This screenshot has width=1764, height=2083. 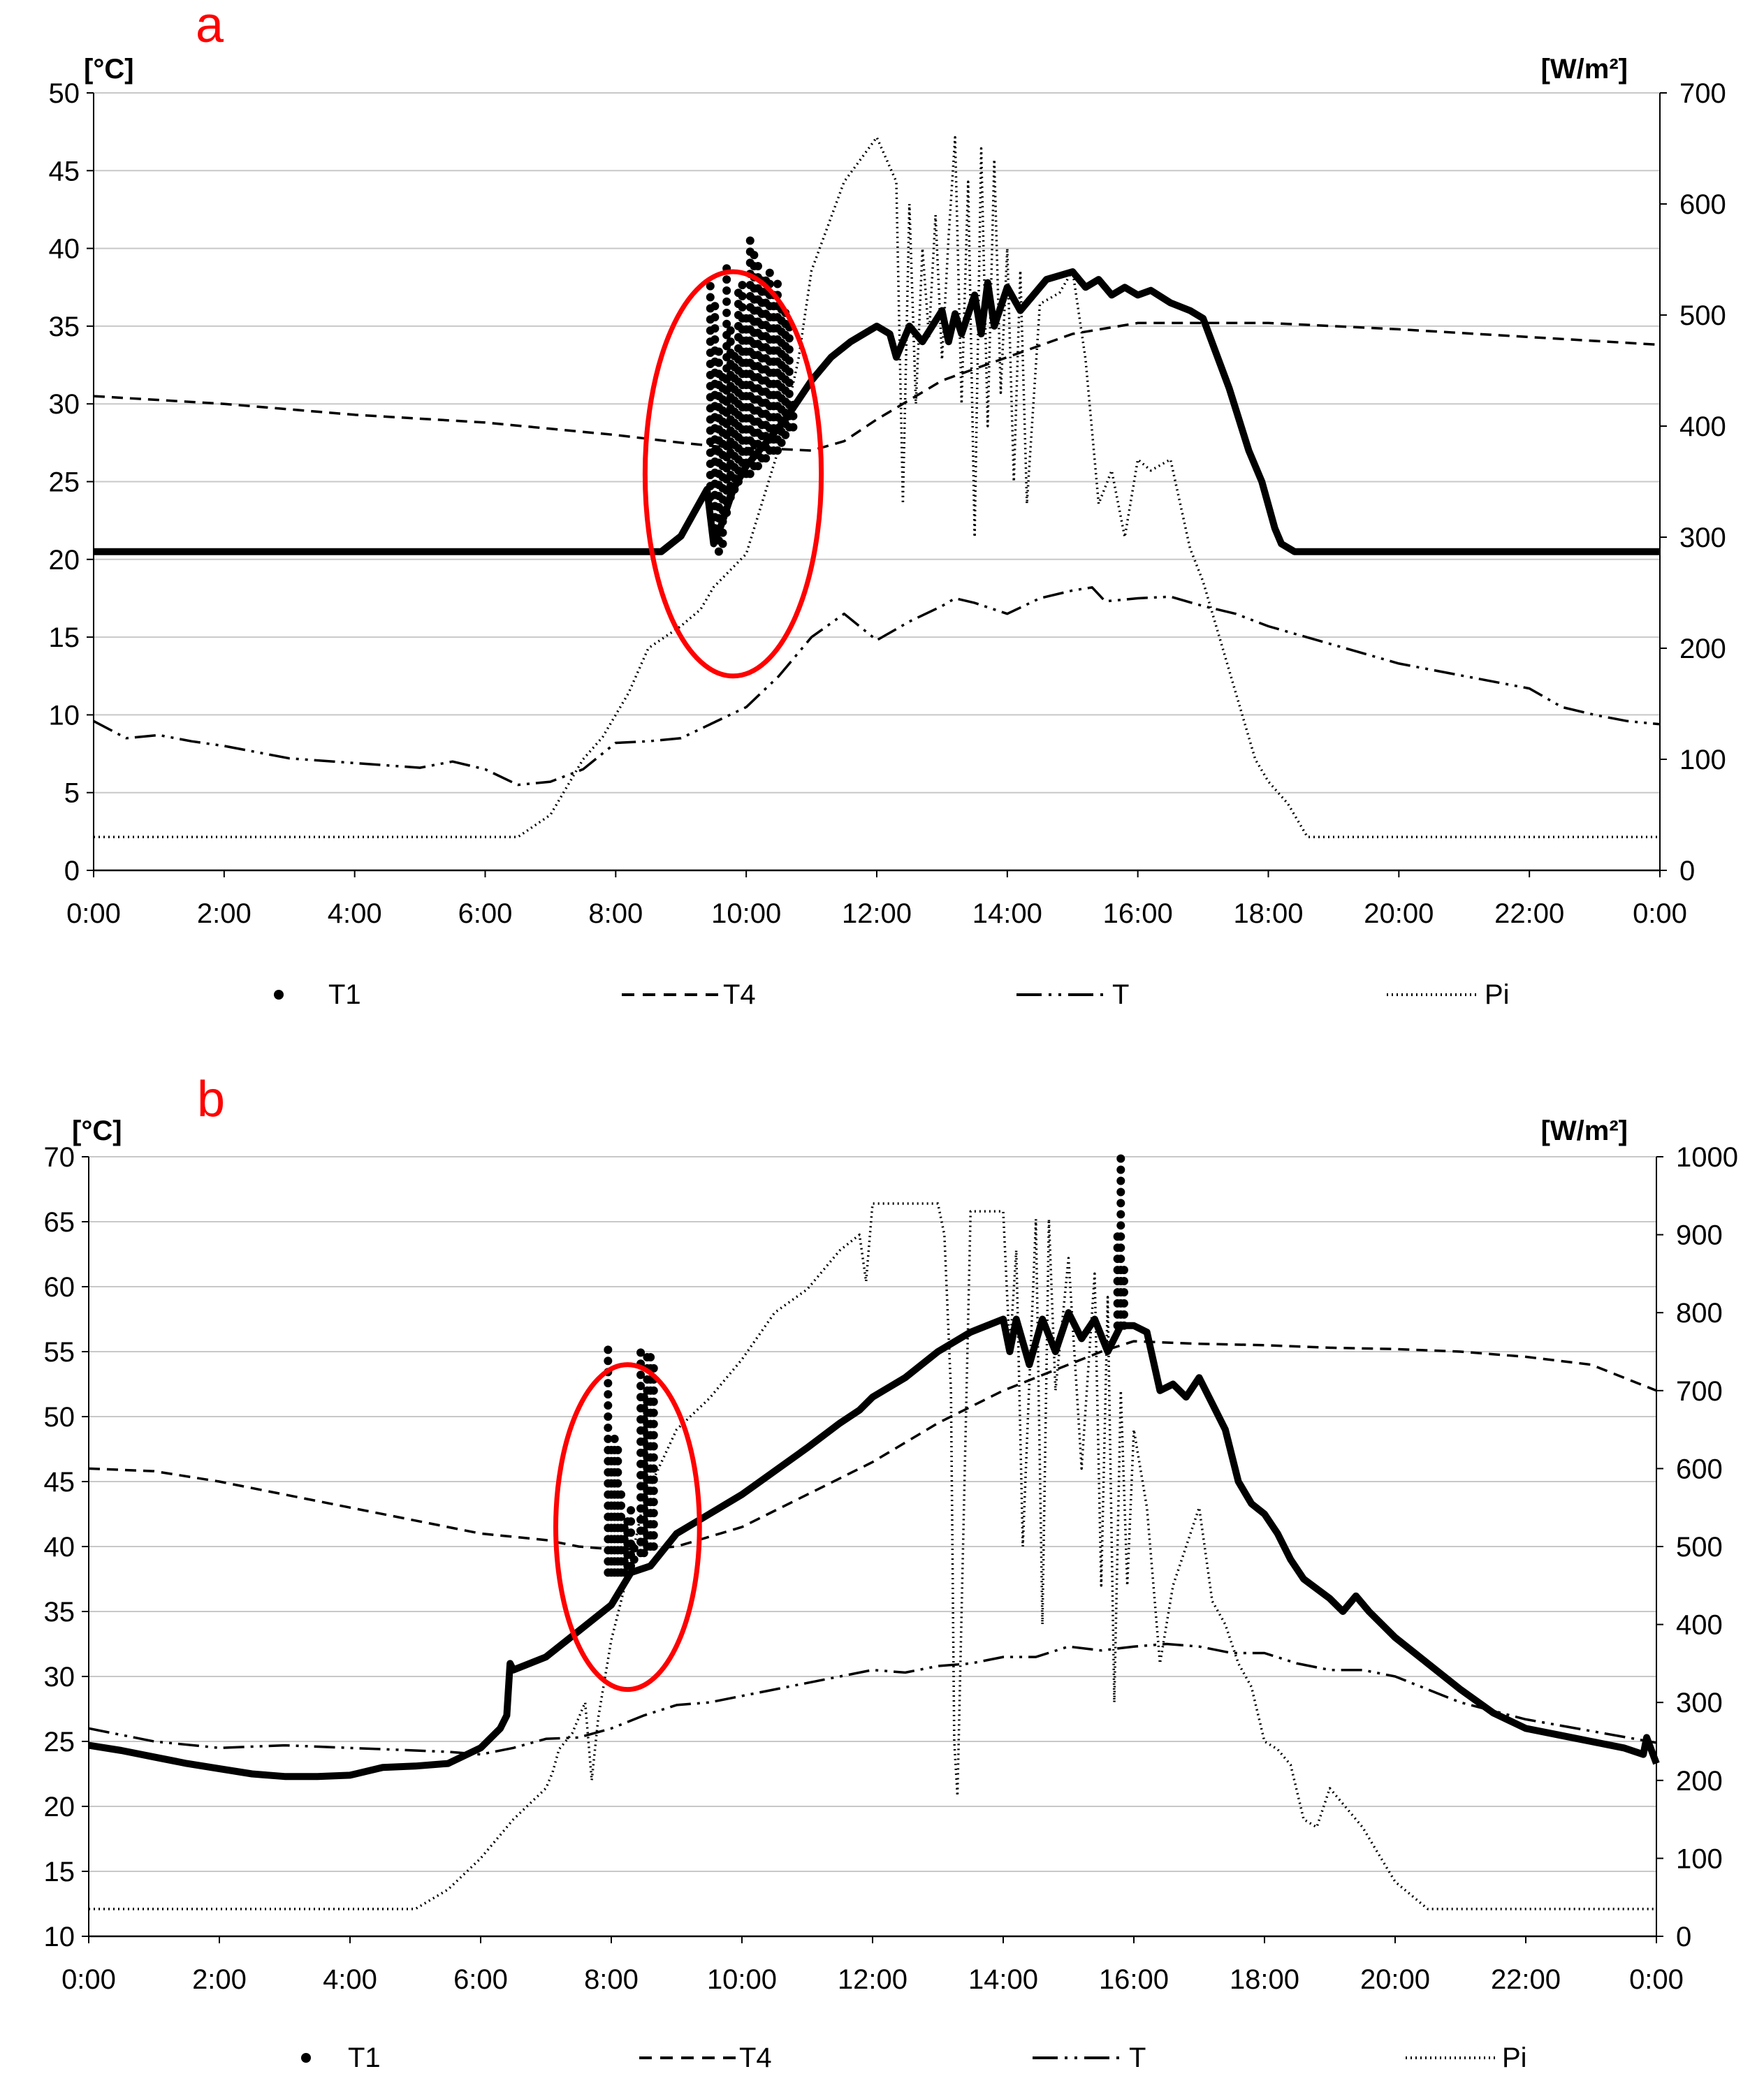 I want to click on y-left-tick-label-a: 25, so click(x=64, y=482).